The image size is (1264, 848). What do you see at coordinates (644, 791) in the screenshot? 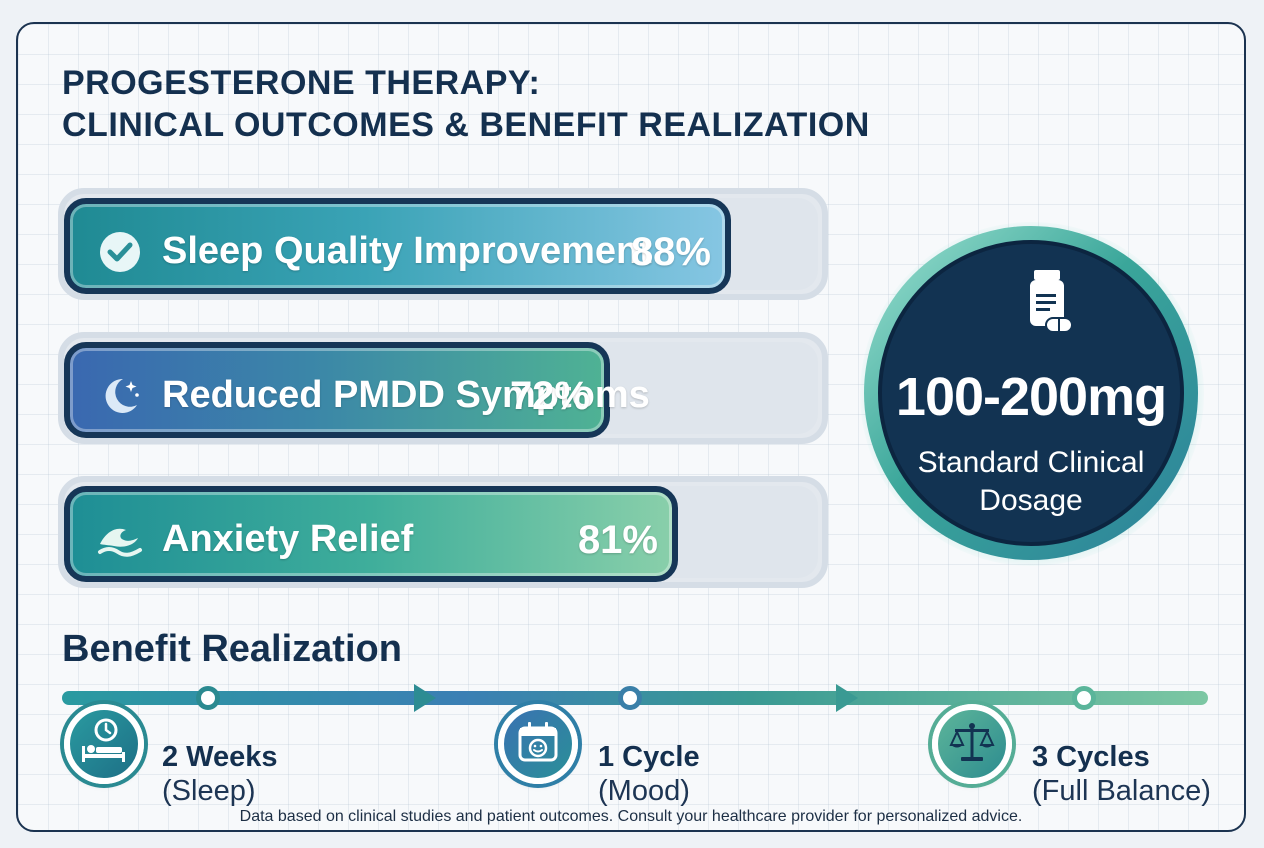
I see `stage-subtitle: (Mood)` at bounding box center [644, 791].